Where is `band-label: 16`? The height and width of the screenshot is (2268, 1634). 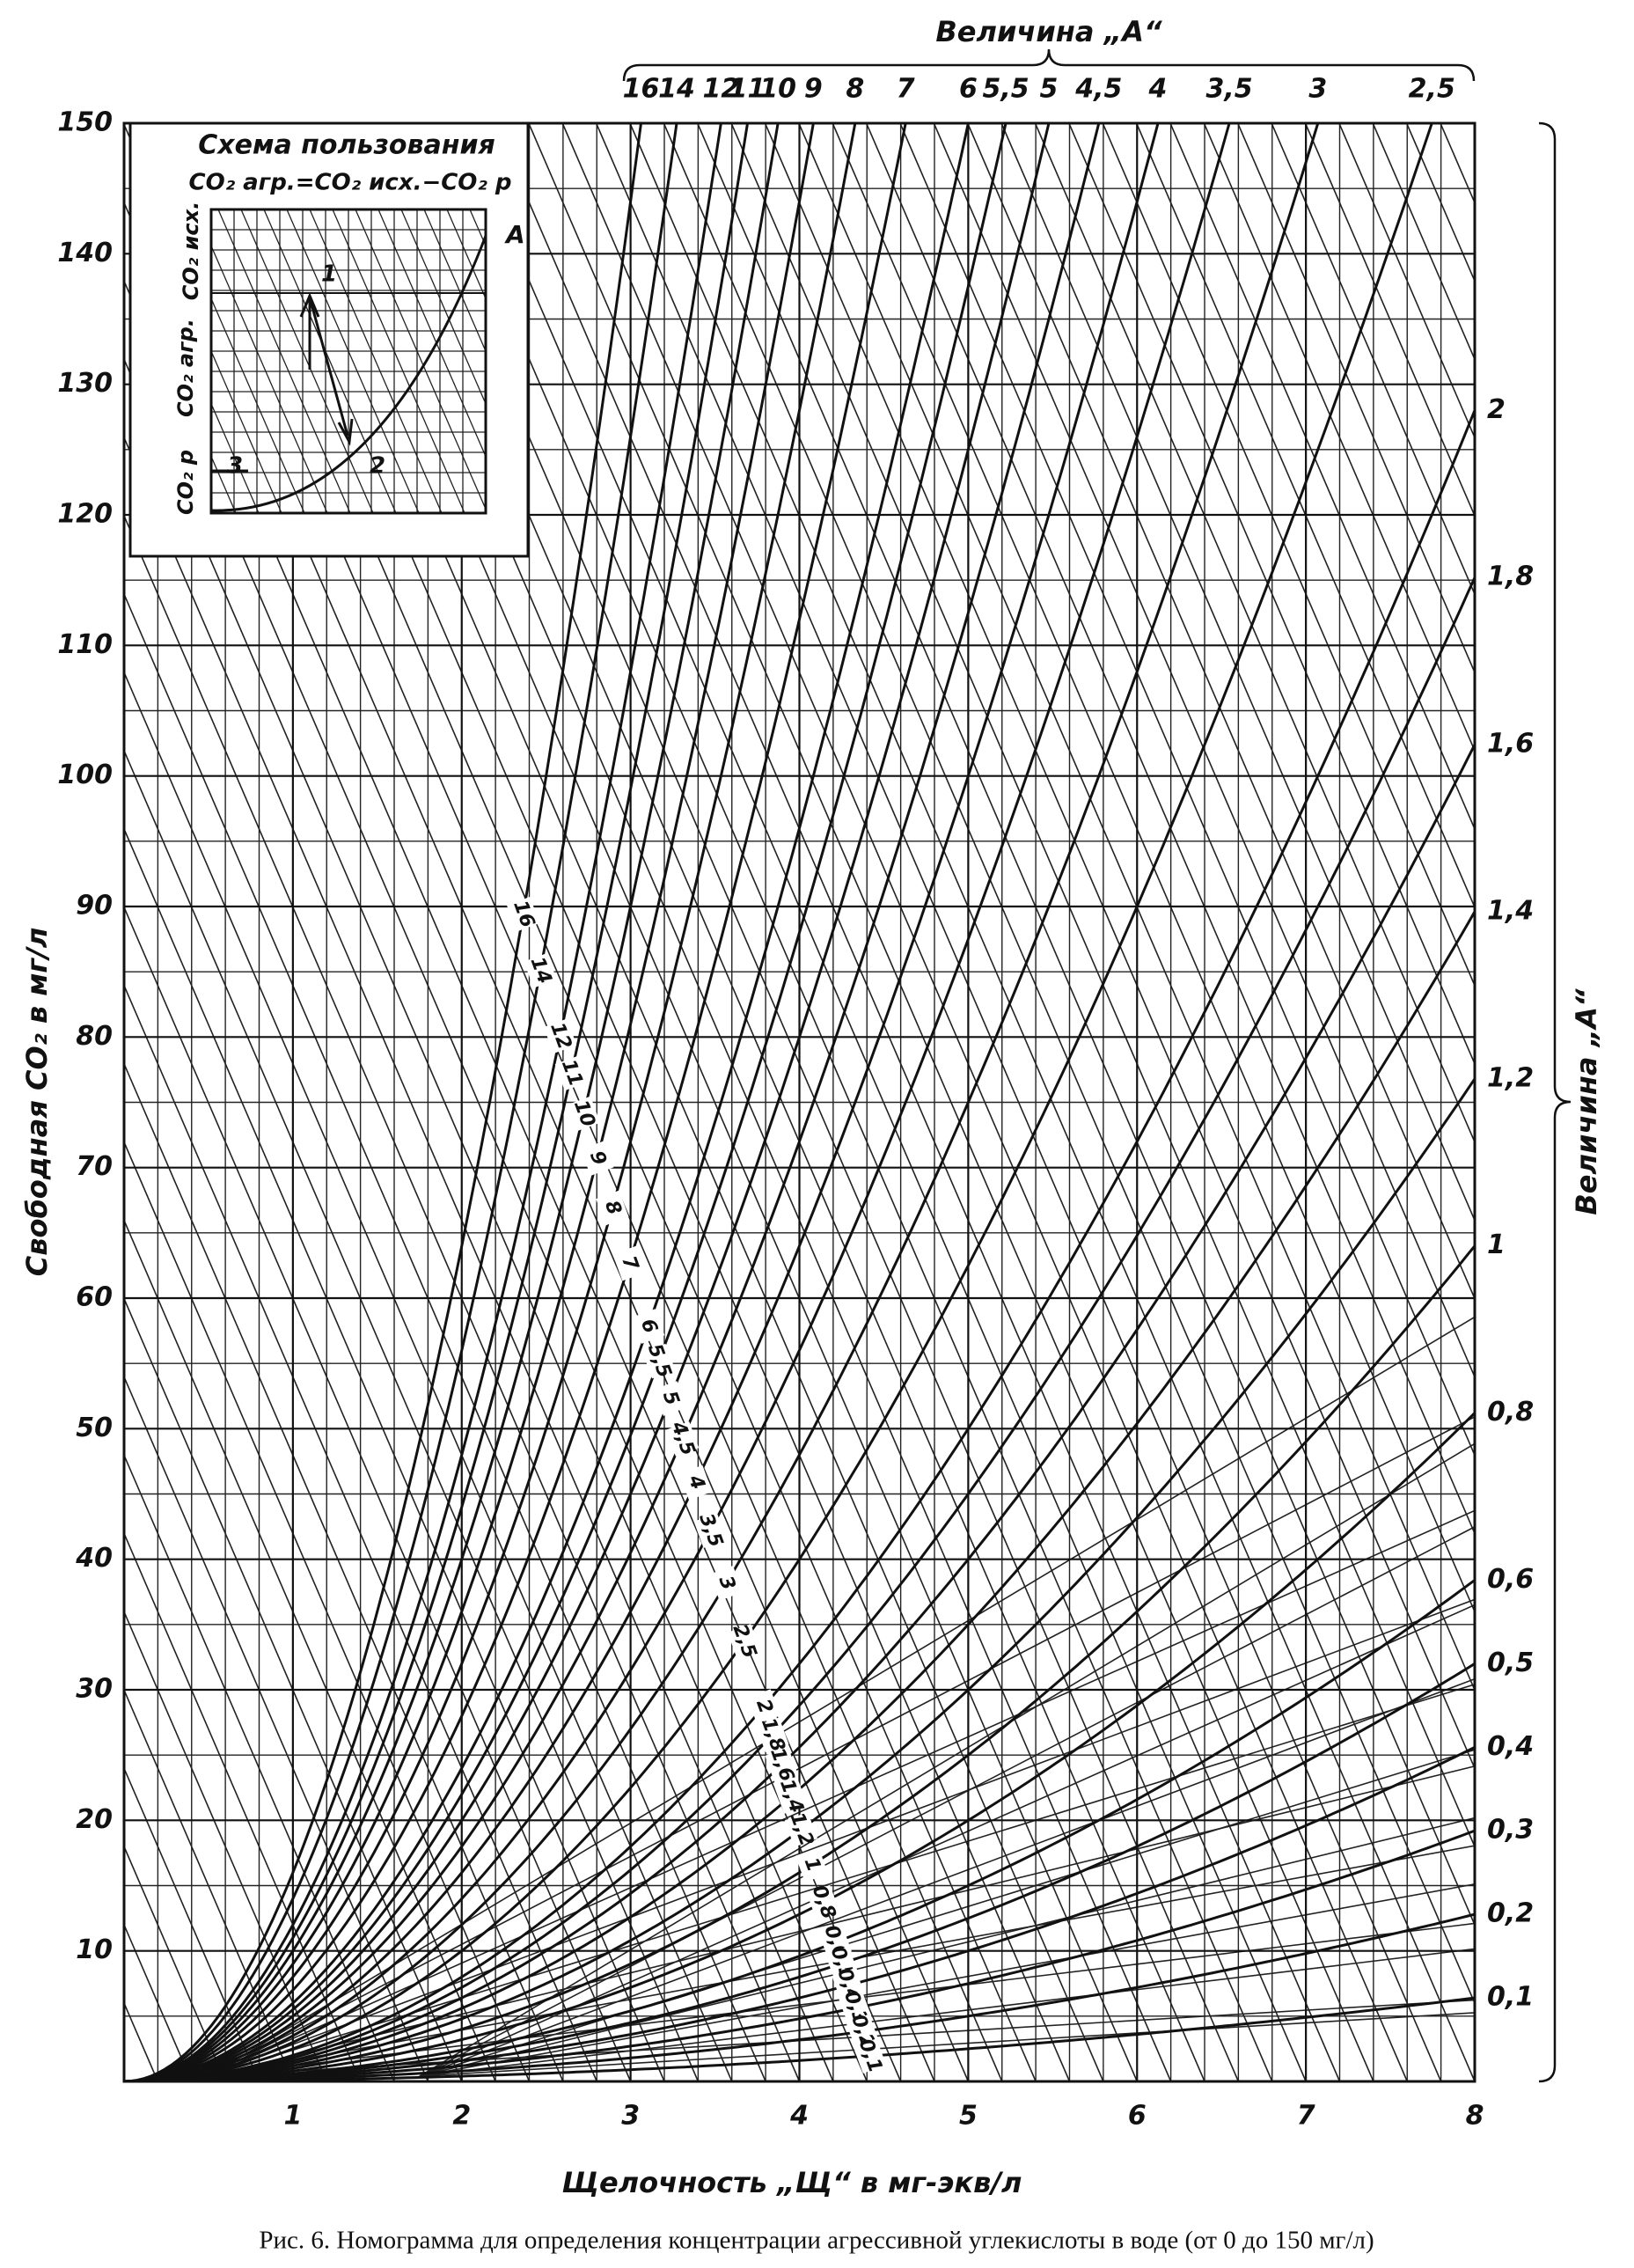 band-label: 16 is located at coordinates (524, 914).